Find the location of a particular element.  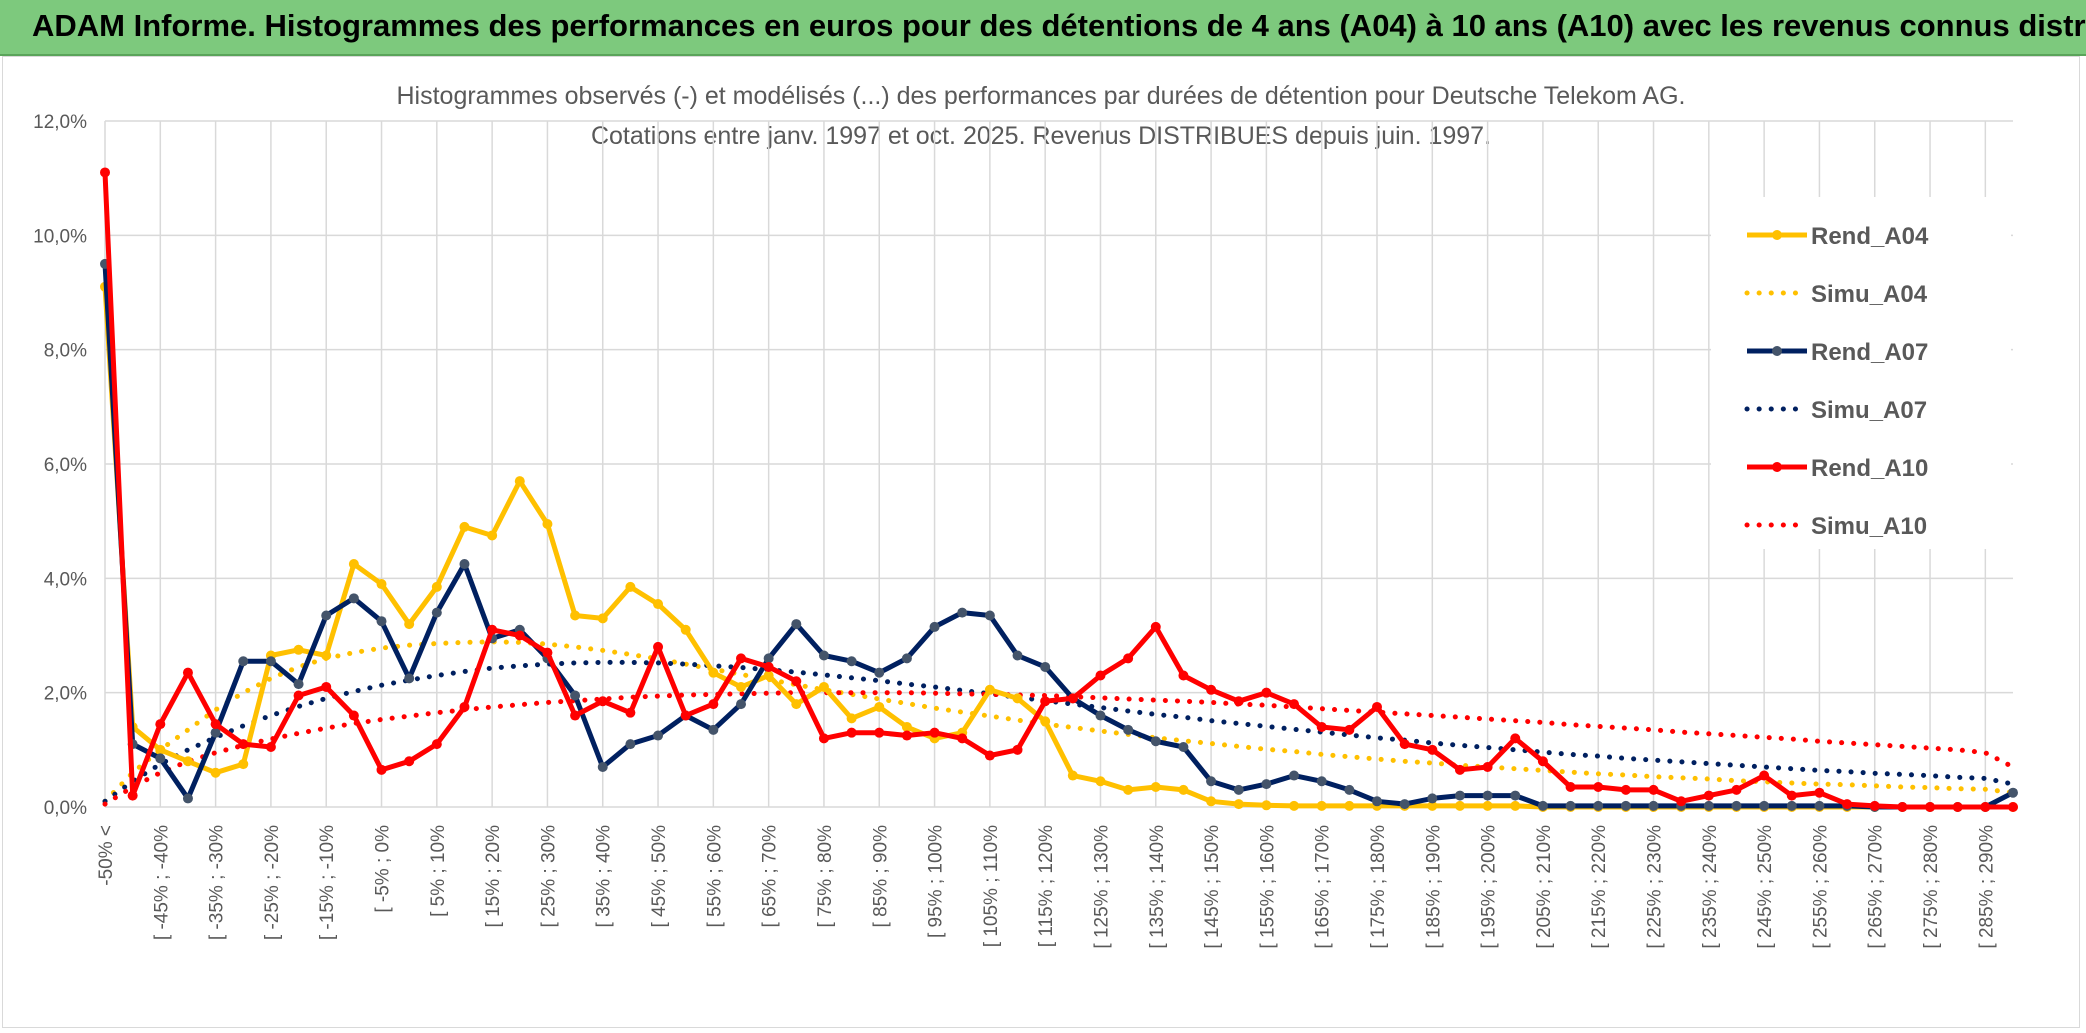

x-tick-label: [ 255% ; 260% is located at coordinates (1820, 887).